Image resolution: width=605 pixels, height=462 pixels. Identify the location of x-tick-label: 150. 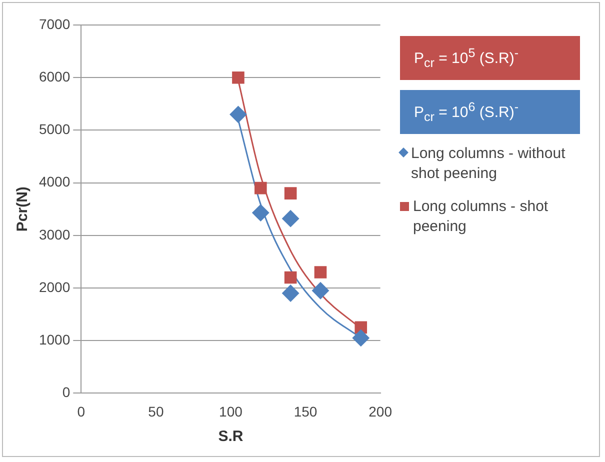
(306, 411).